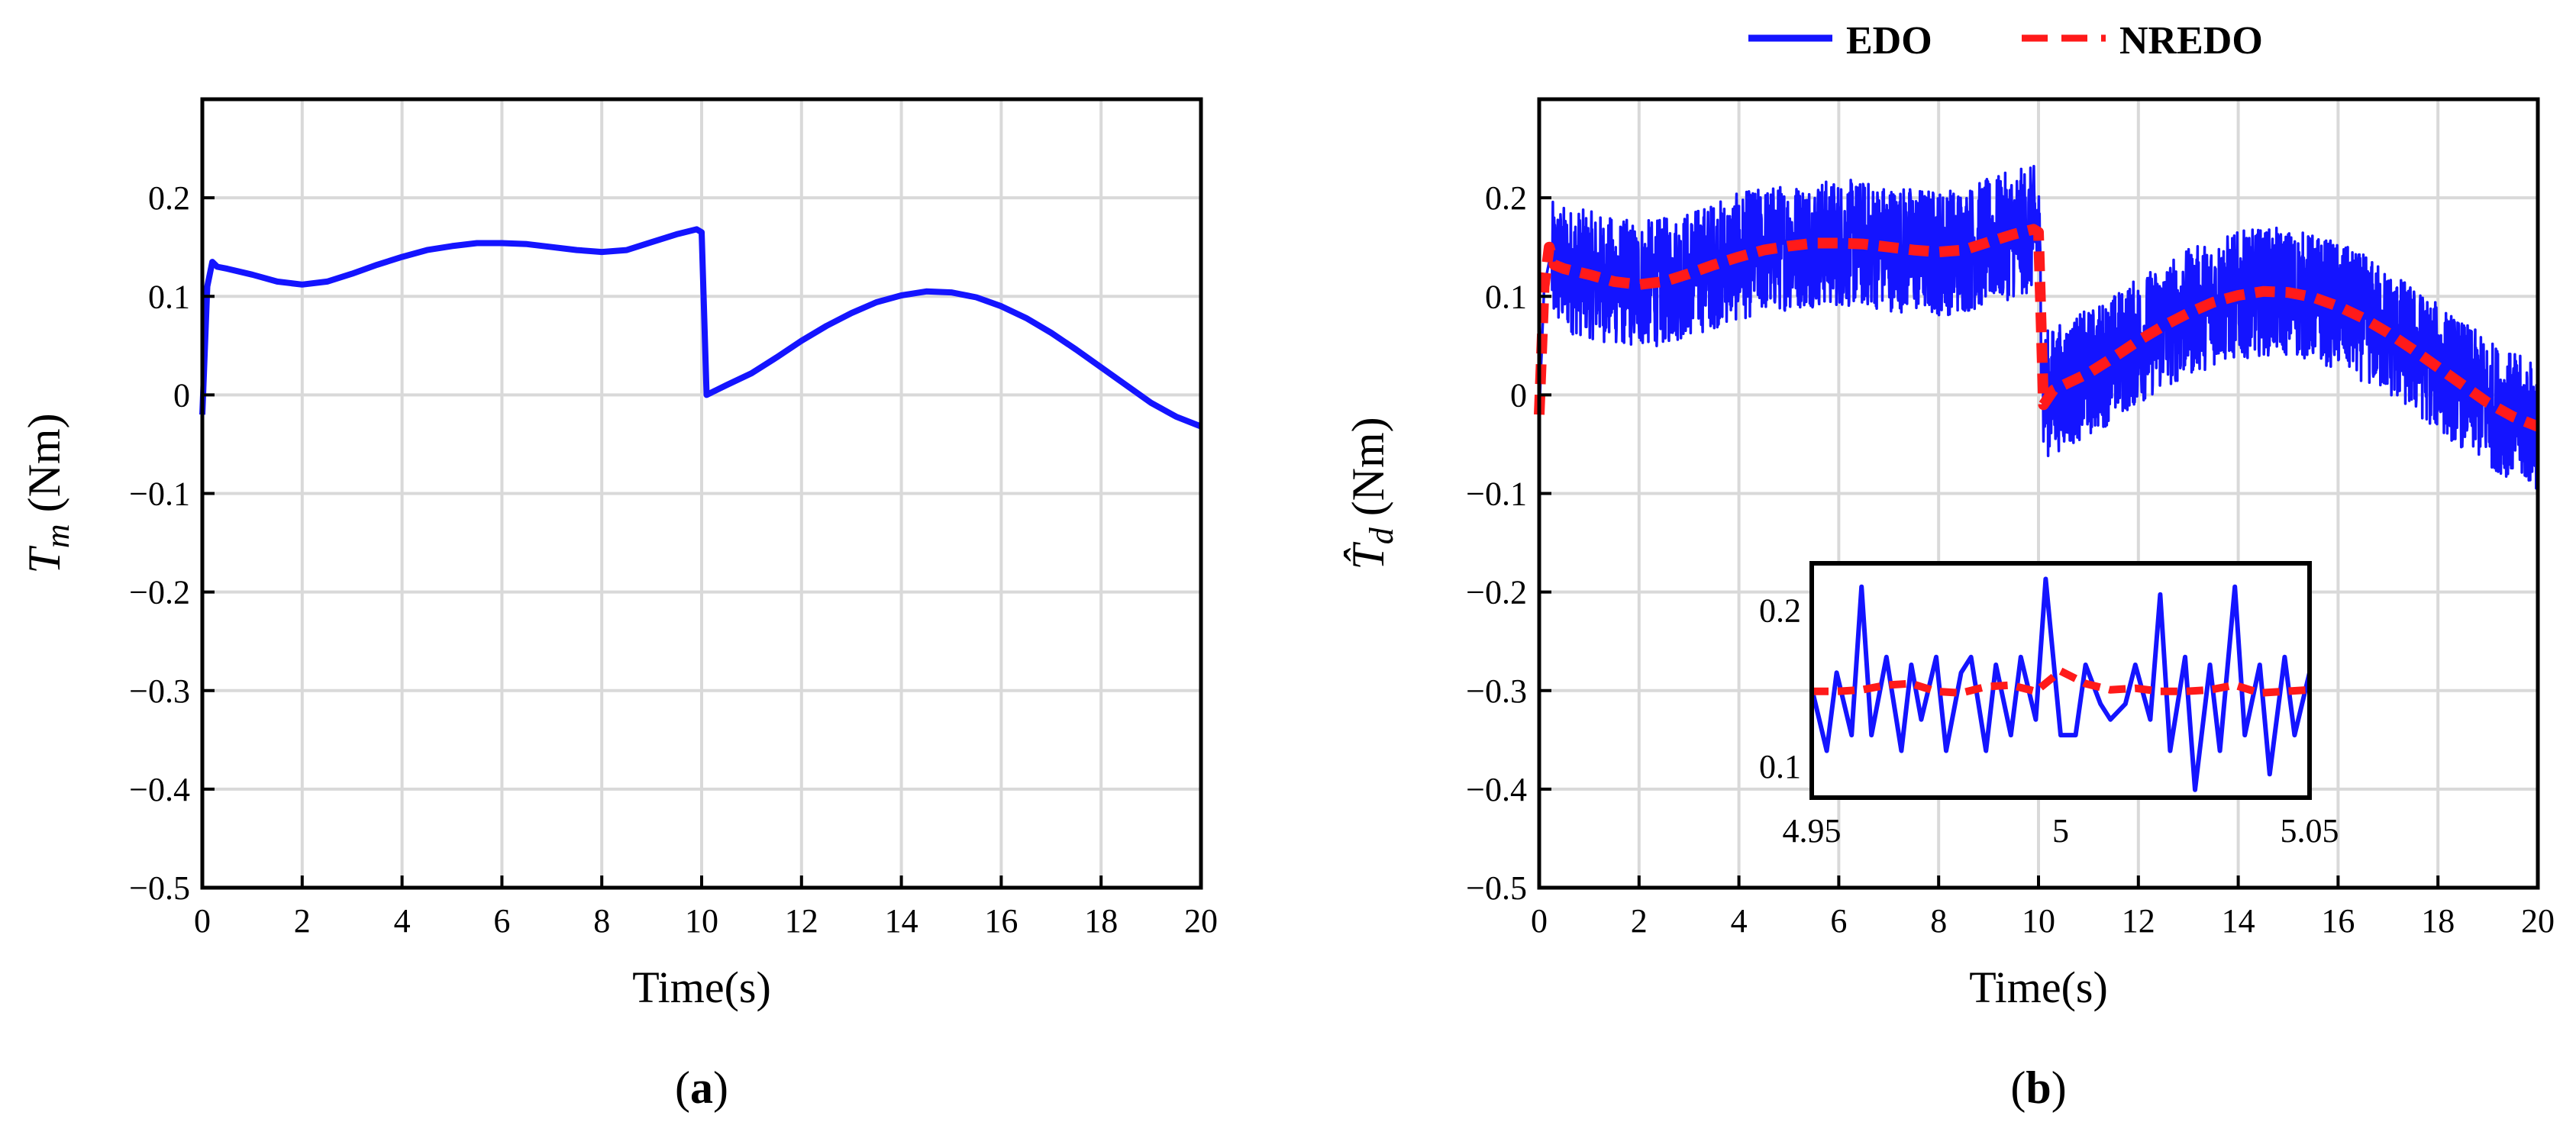  What do you see at coordinates (2191, 41) in the screenshot?
I see `legend-nredo-label: NREDO` at bounding box center [2191, 41].